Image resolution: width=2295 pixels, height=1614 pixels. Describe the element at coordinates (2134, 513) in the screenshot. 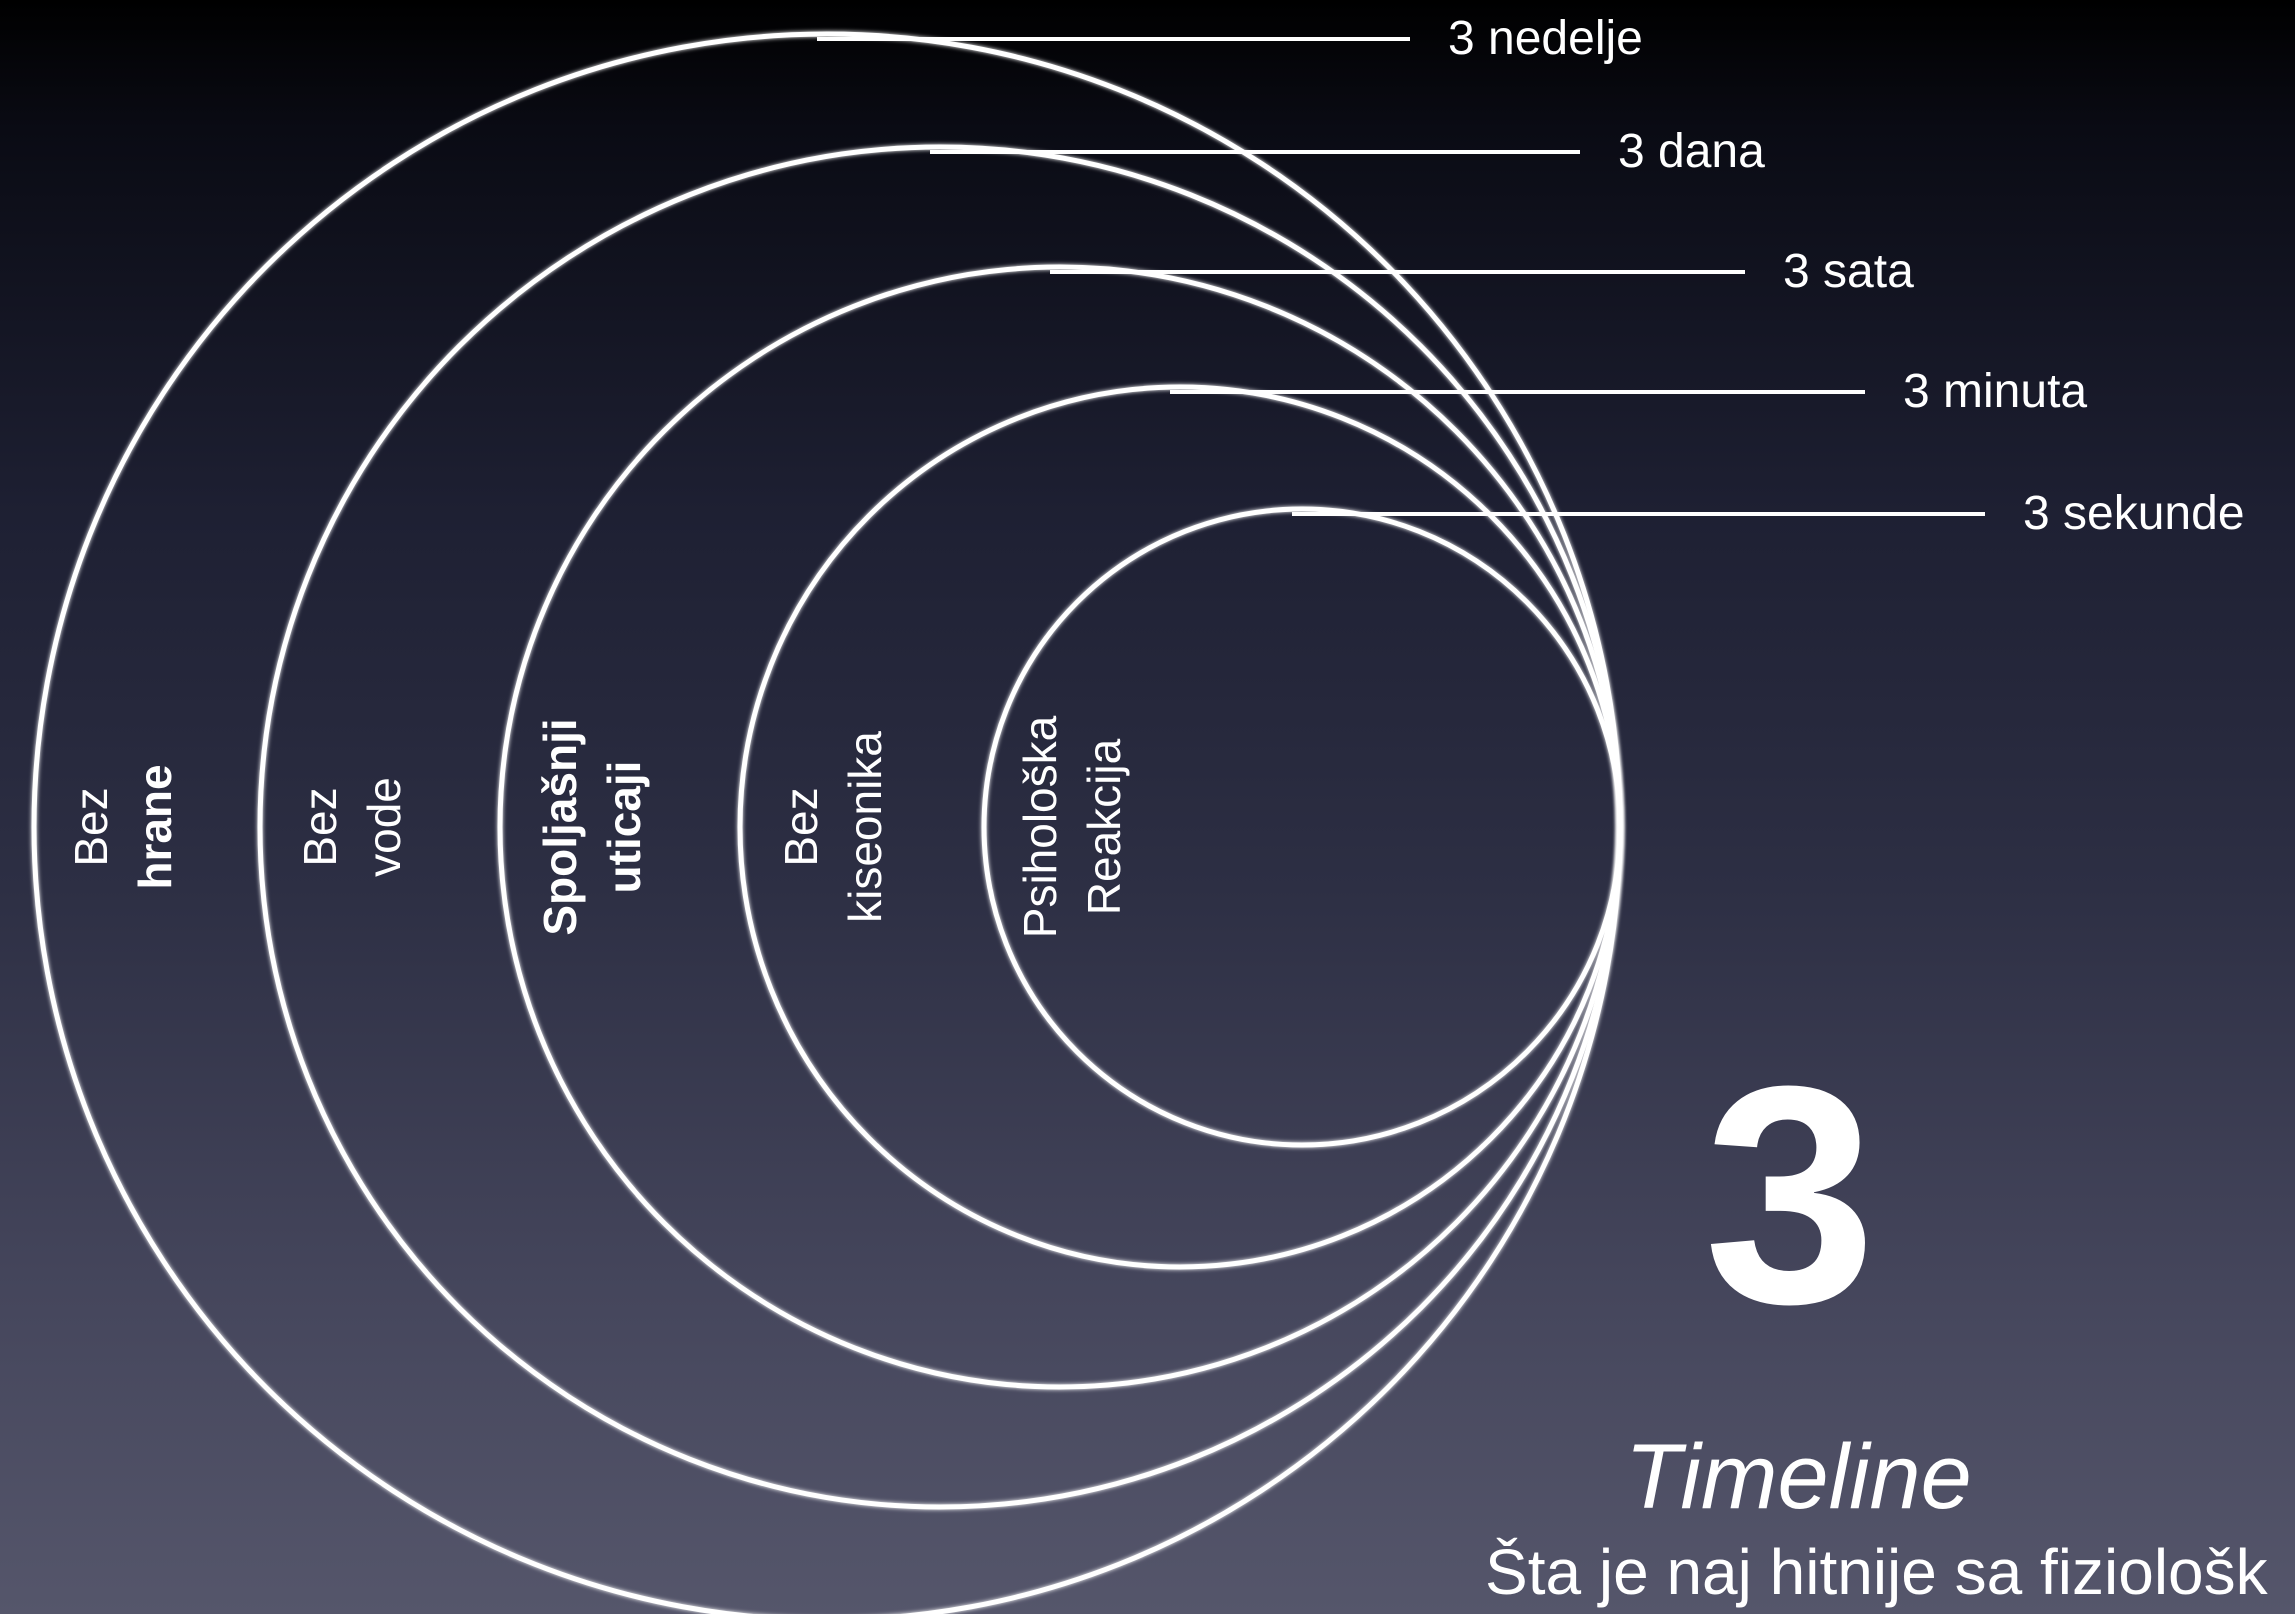

I see `time-label-psych: 3 sekunde` at that location.